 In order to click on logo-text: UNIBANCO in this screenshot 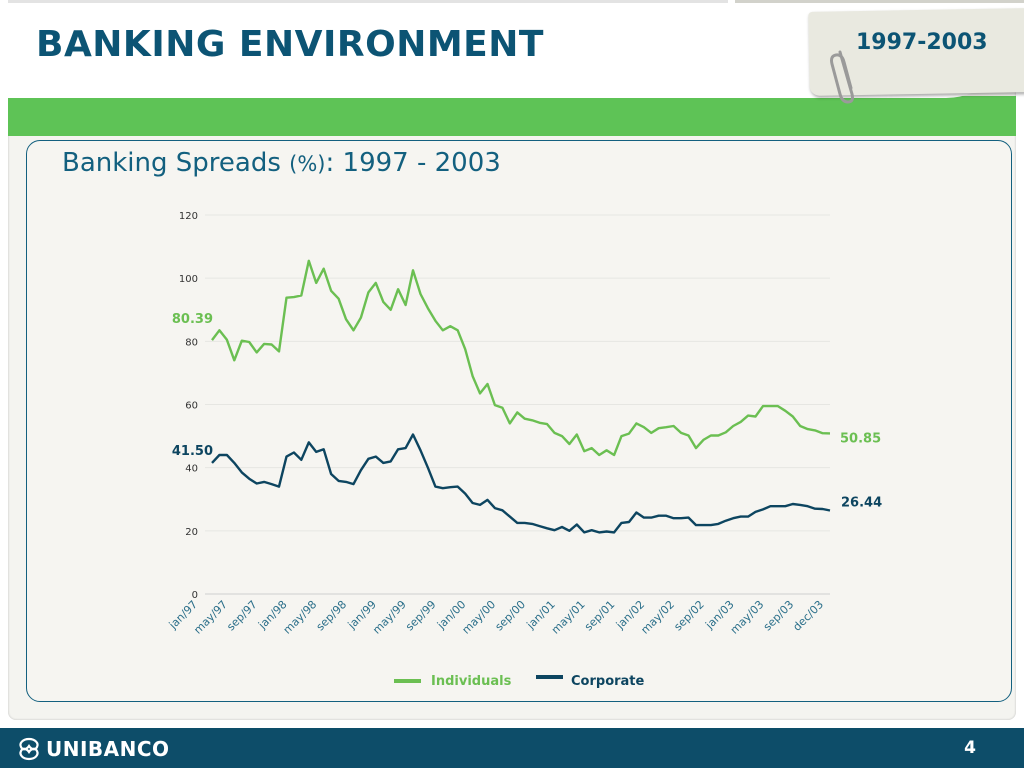, I will do `click(108, 749)`.